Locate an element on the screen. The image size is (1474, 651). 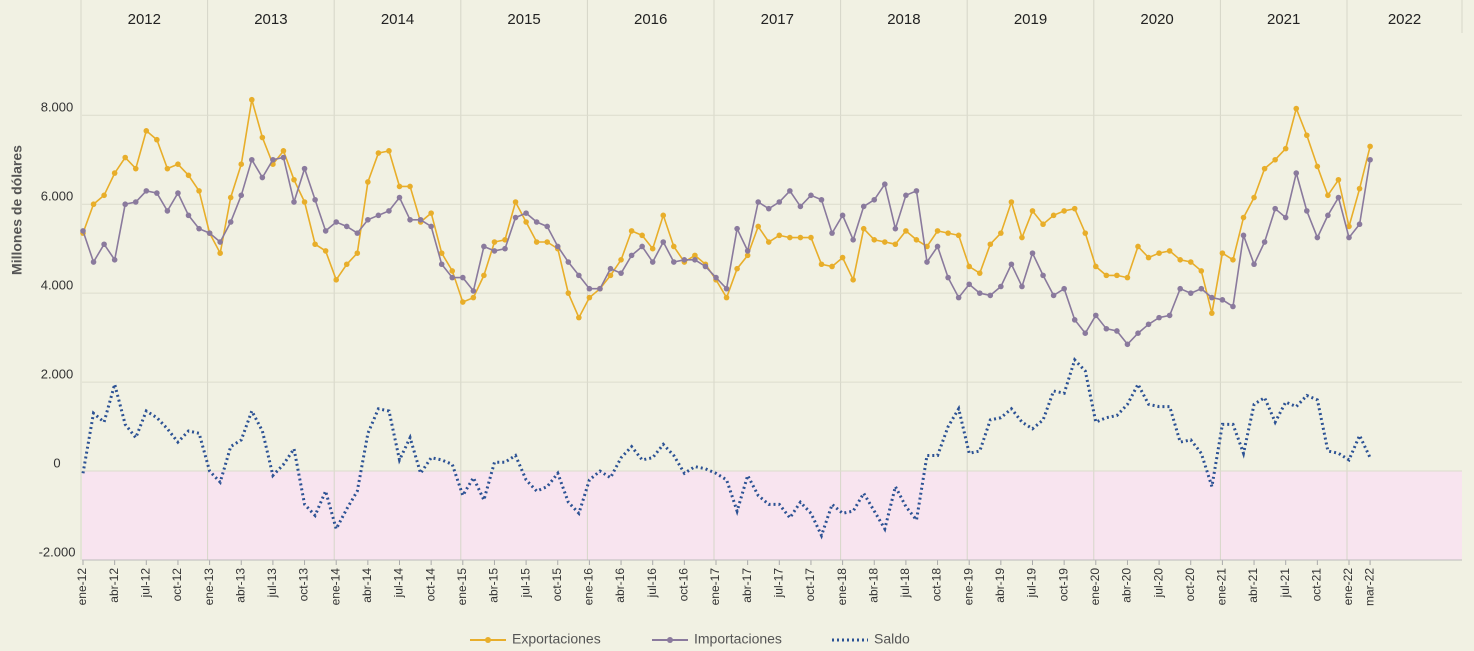
x-tick-label: ene-16 is located at coordinates (589, 587).